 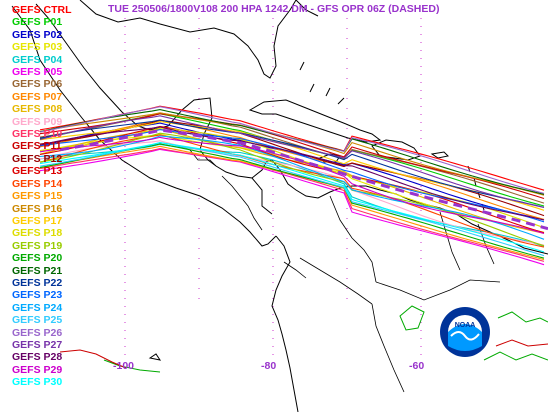 I want to click on legend-item: GEFS P21, so click(x=37, y=270).